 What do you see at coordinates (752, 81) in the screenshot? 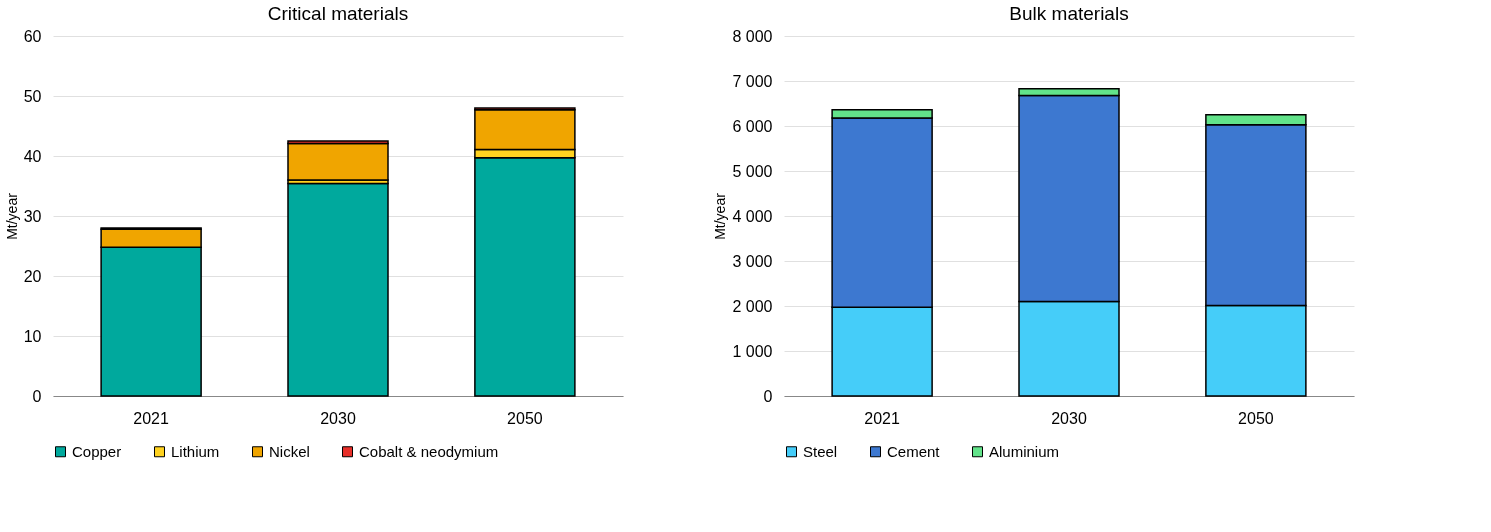
I see `y-tick-label: 7 000` at bounding box center [752, 81].